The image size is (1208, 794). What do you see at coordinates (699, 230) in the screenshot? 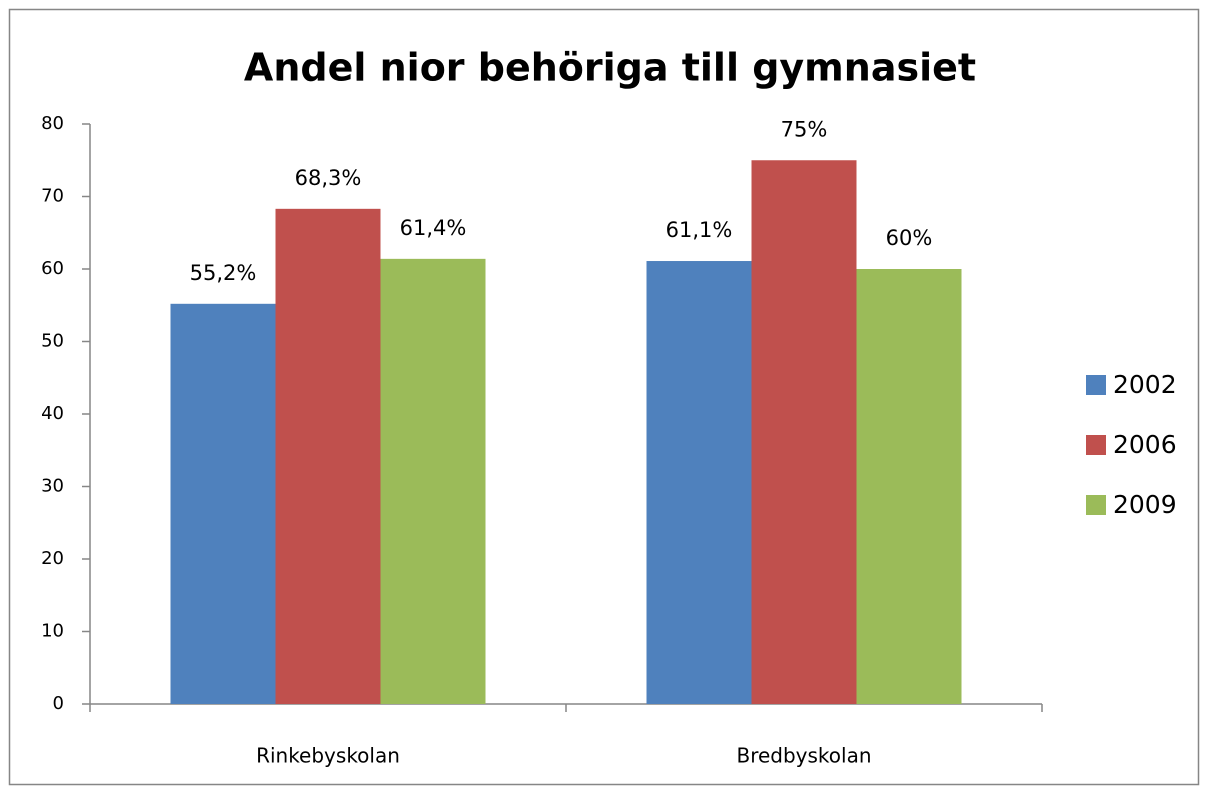
I see `data-label: 61,1%` at bounding box center [699, 230].